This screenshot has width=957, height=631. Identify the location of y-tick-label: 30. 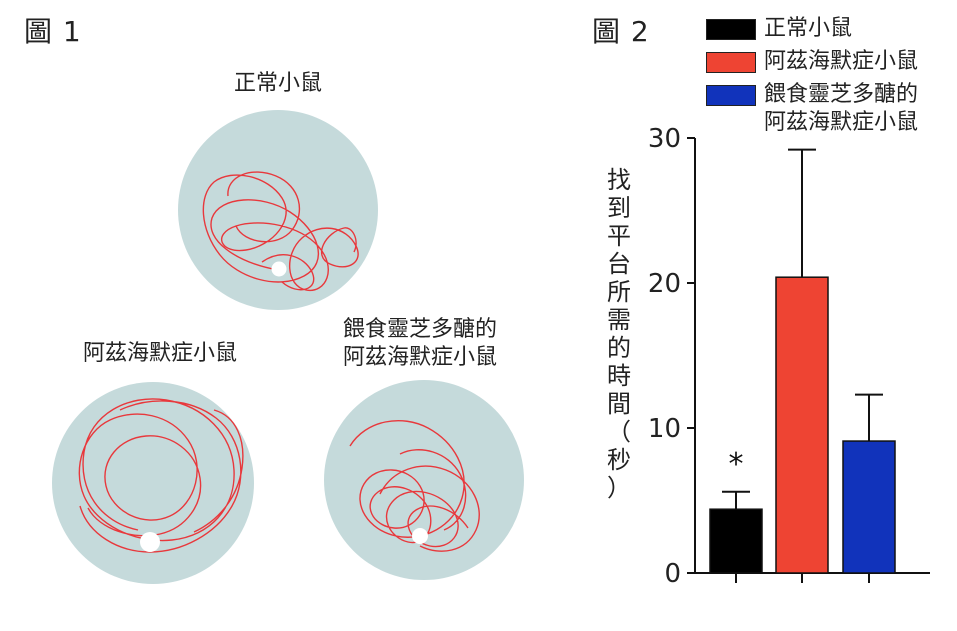
(664, 139).